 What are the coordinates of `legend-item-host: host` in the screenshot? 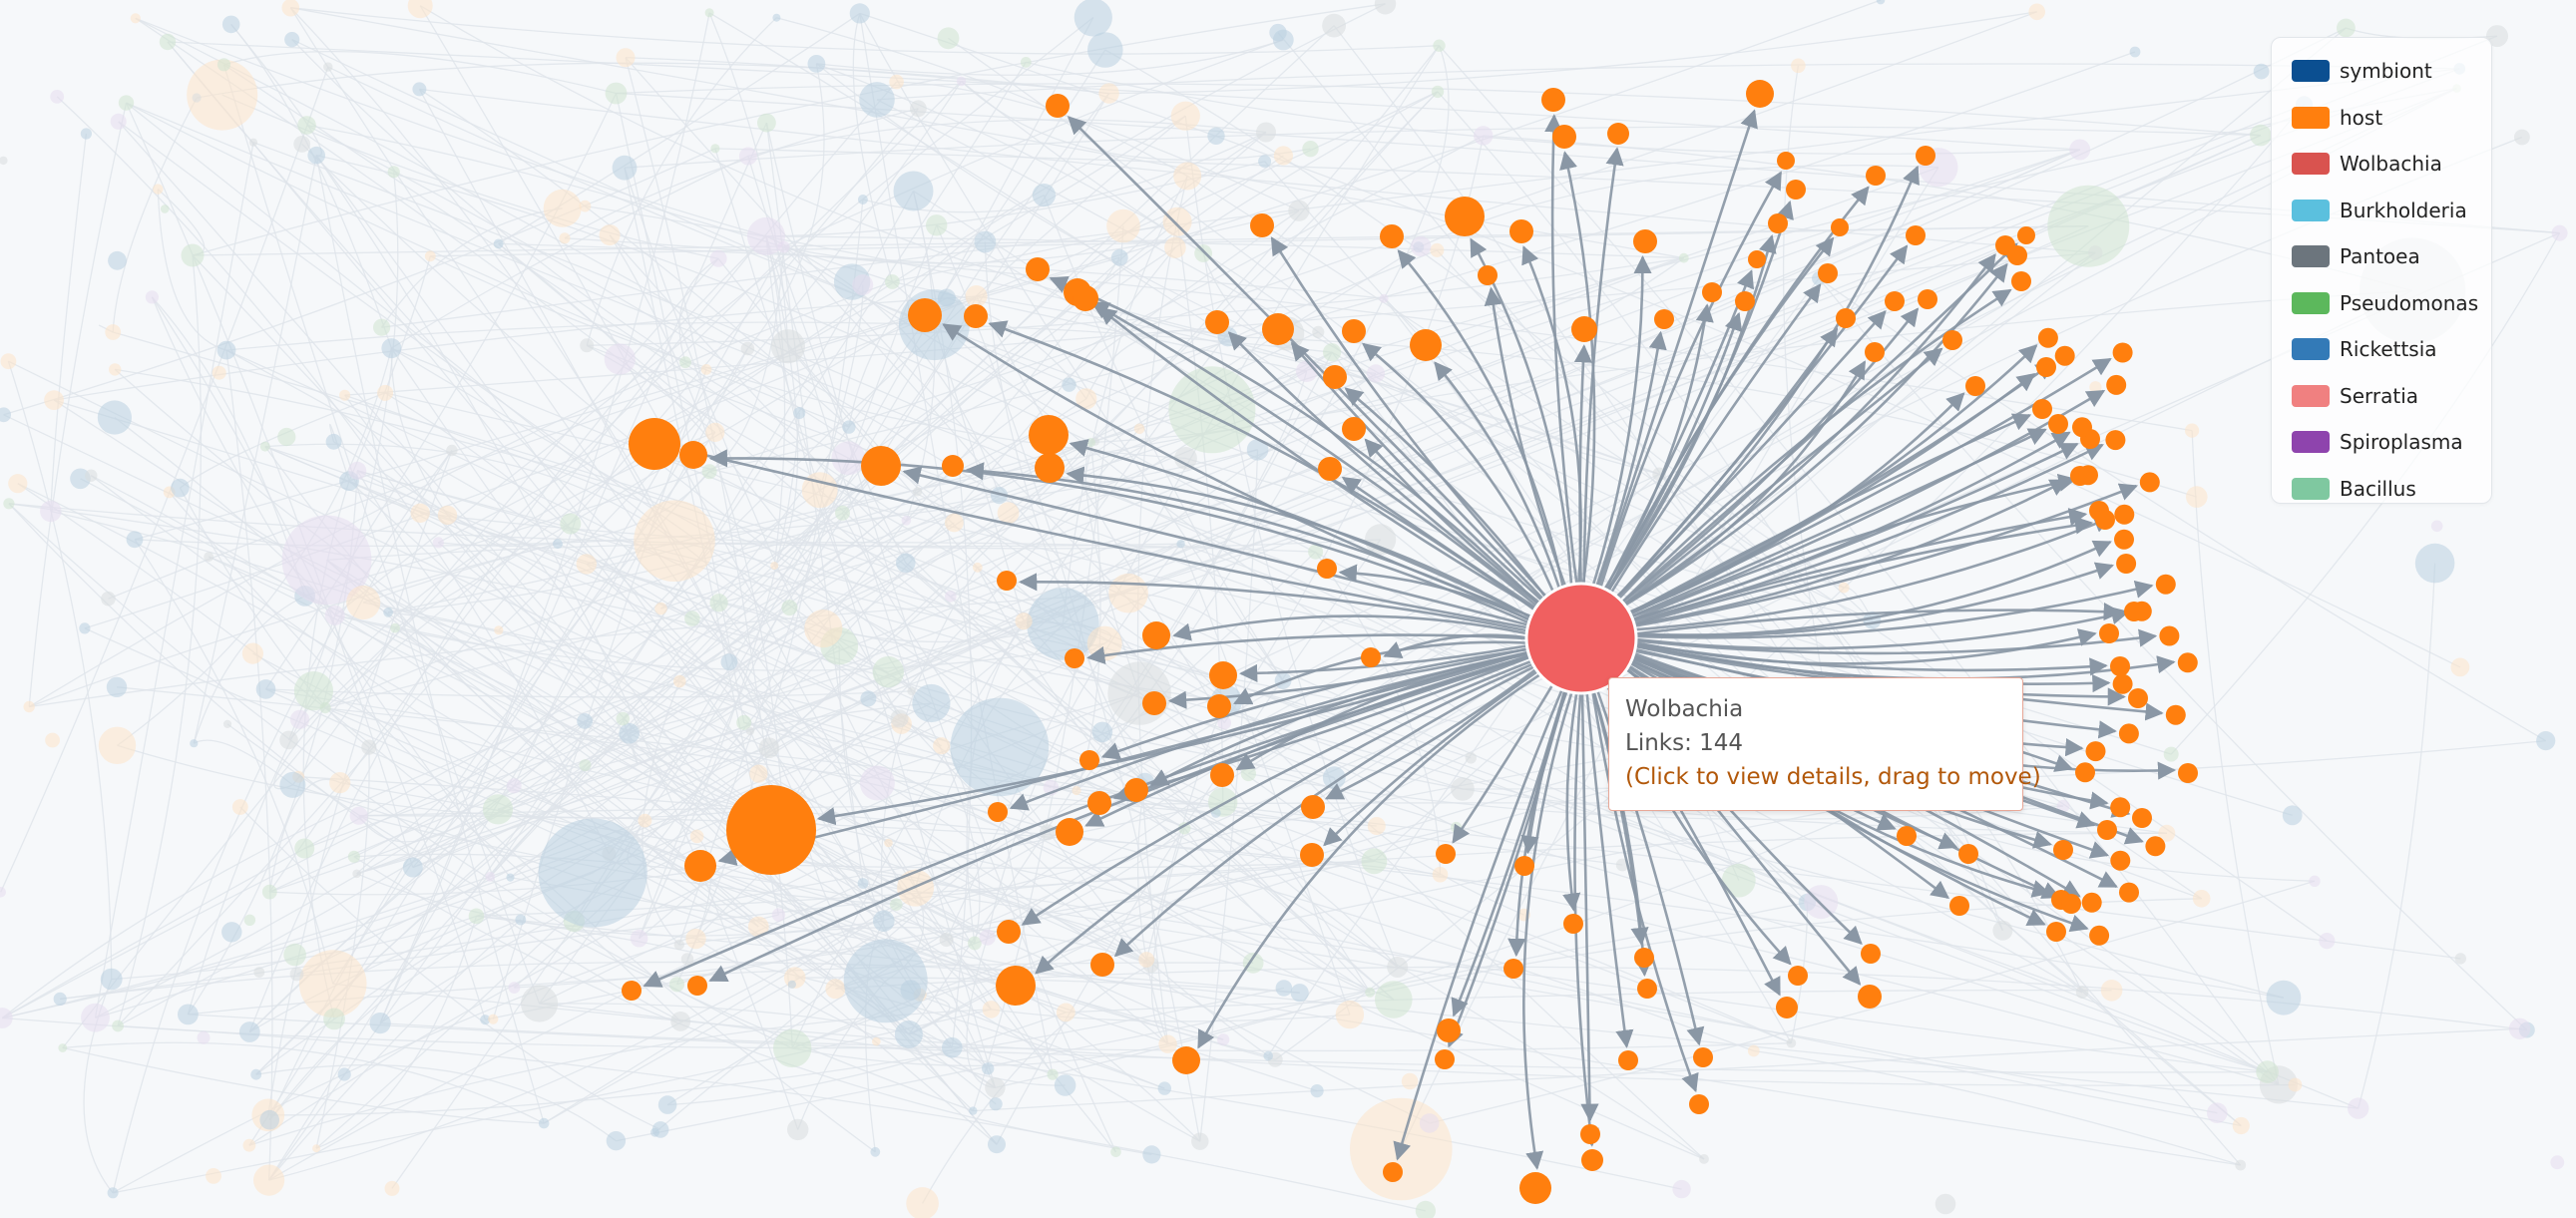 It's located at (2391, 119).